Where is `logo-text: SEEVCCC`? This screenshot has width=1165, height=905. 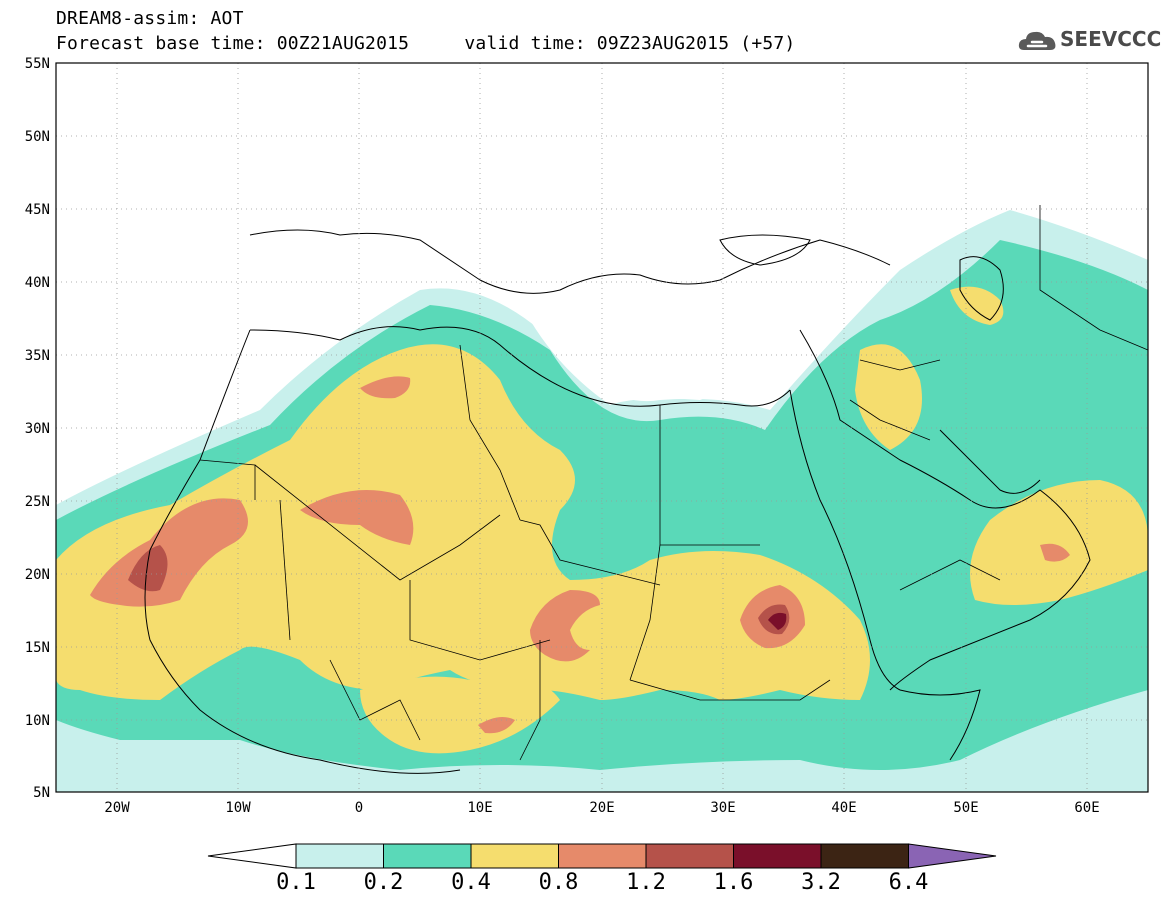
logo-text: SEEVCCC is located at coordinates (1111, 39).